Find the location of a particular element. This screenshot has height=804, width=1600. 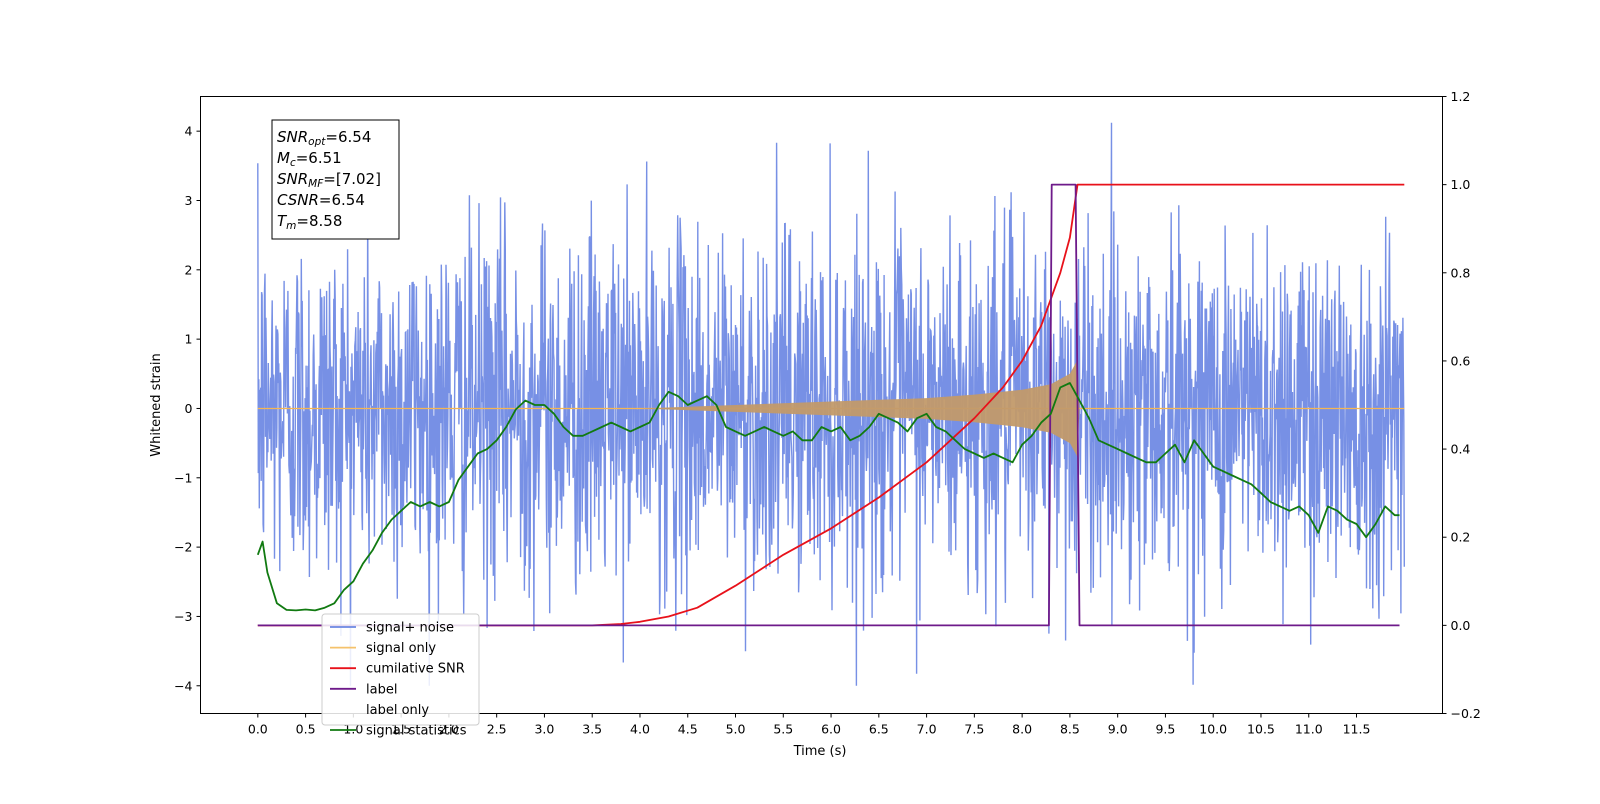

annotation-line: Mc=6.51 is located at coordinates (309, 159).